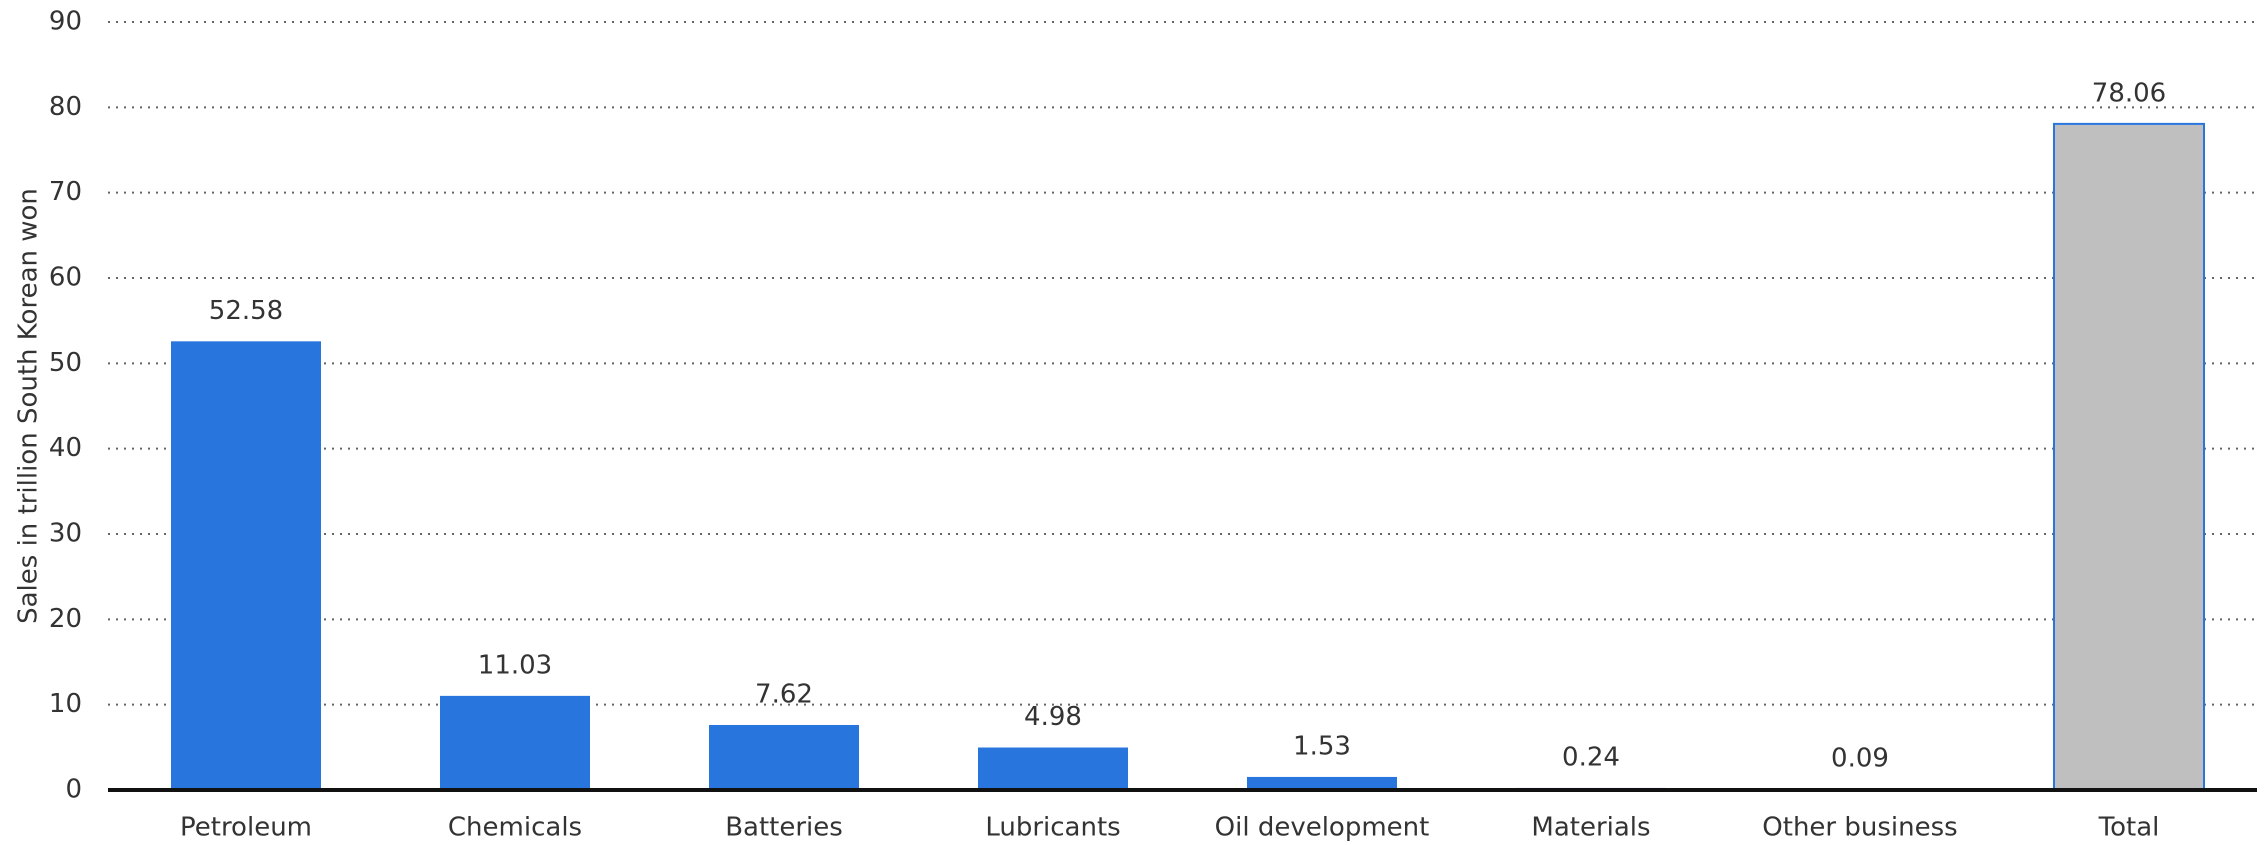 This screenshot has width=2266, height=845. I want to click on value-label: 52.58, so click(246, 311).